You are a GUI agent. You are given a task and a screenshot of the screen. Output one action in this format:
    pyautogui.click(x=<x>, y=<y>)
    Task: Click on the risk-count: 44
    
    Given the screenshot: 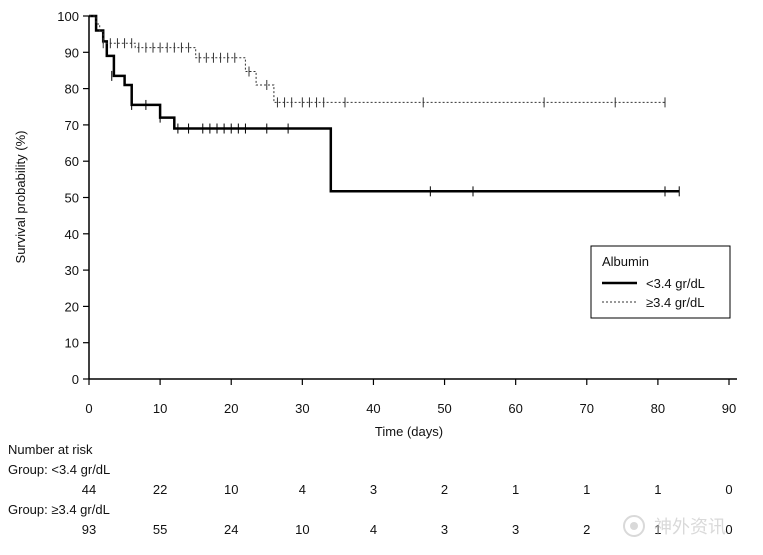 What is the action you would take?
    pyautogui.click(x=89, y=489)
    